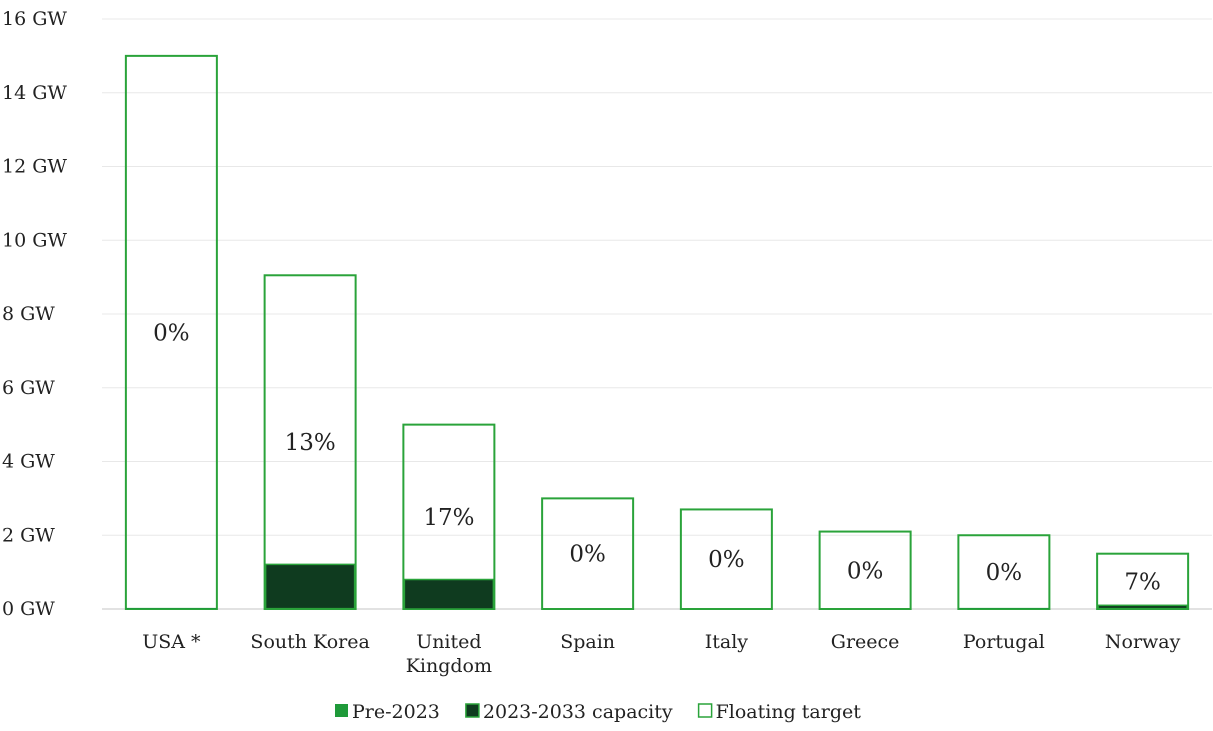 The height and width of the screenshot is (731, 1213). I want to click on y-tick-label: 16 GW, so click(34, 19).